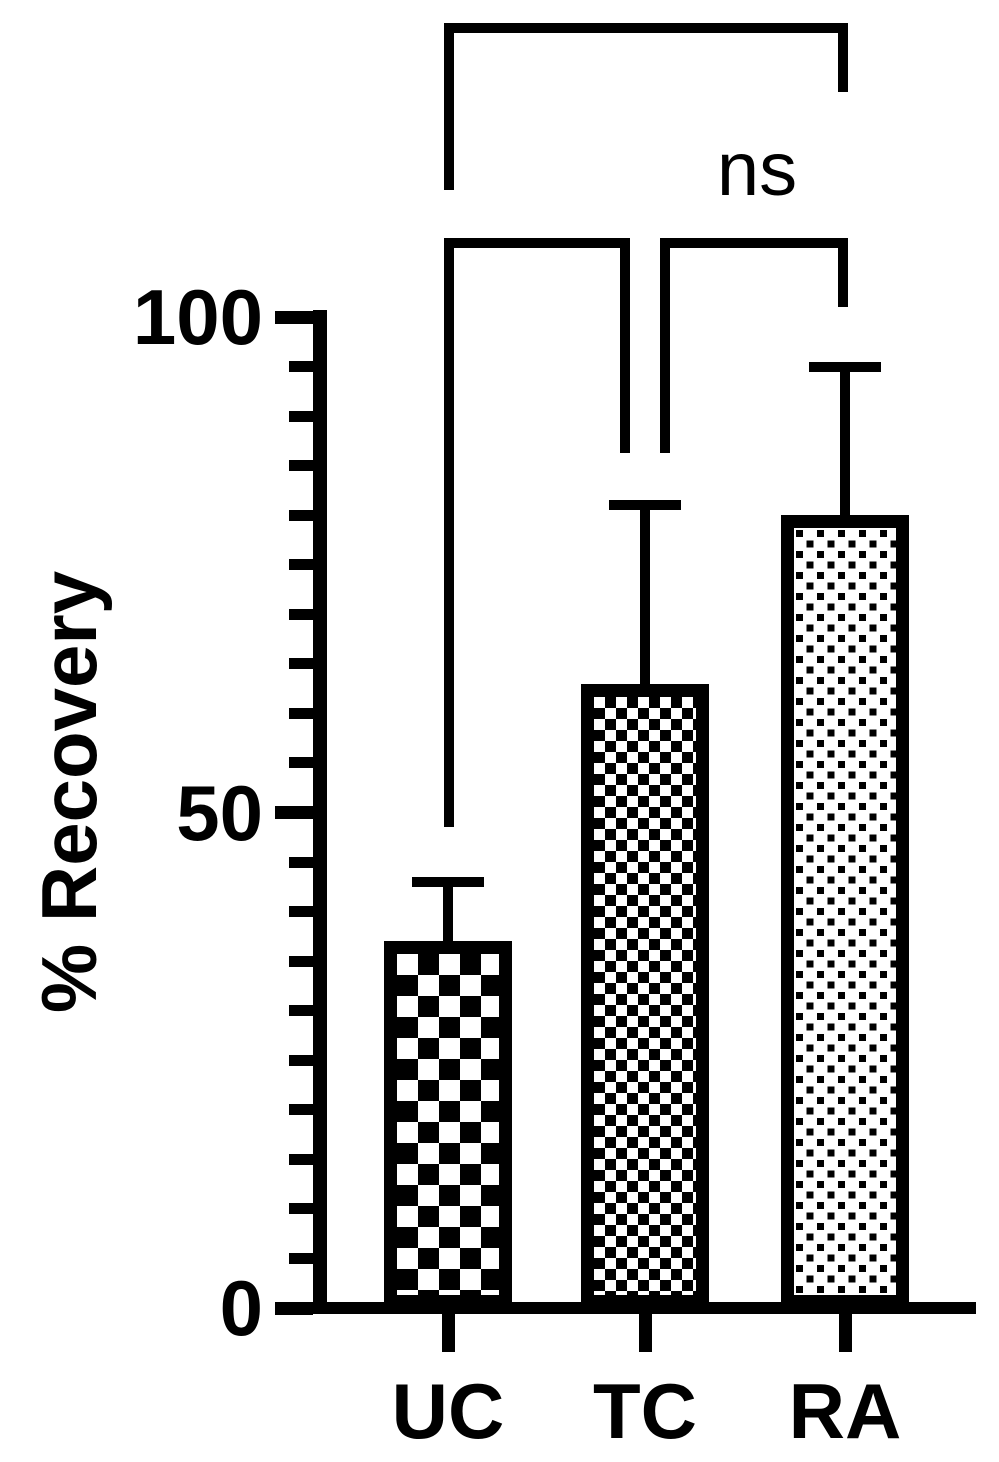  I want to click on error-bar-cap-tc, so click(645, 505).